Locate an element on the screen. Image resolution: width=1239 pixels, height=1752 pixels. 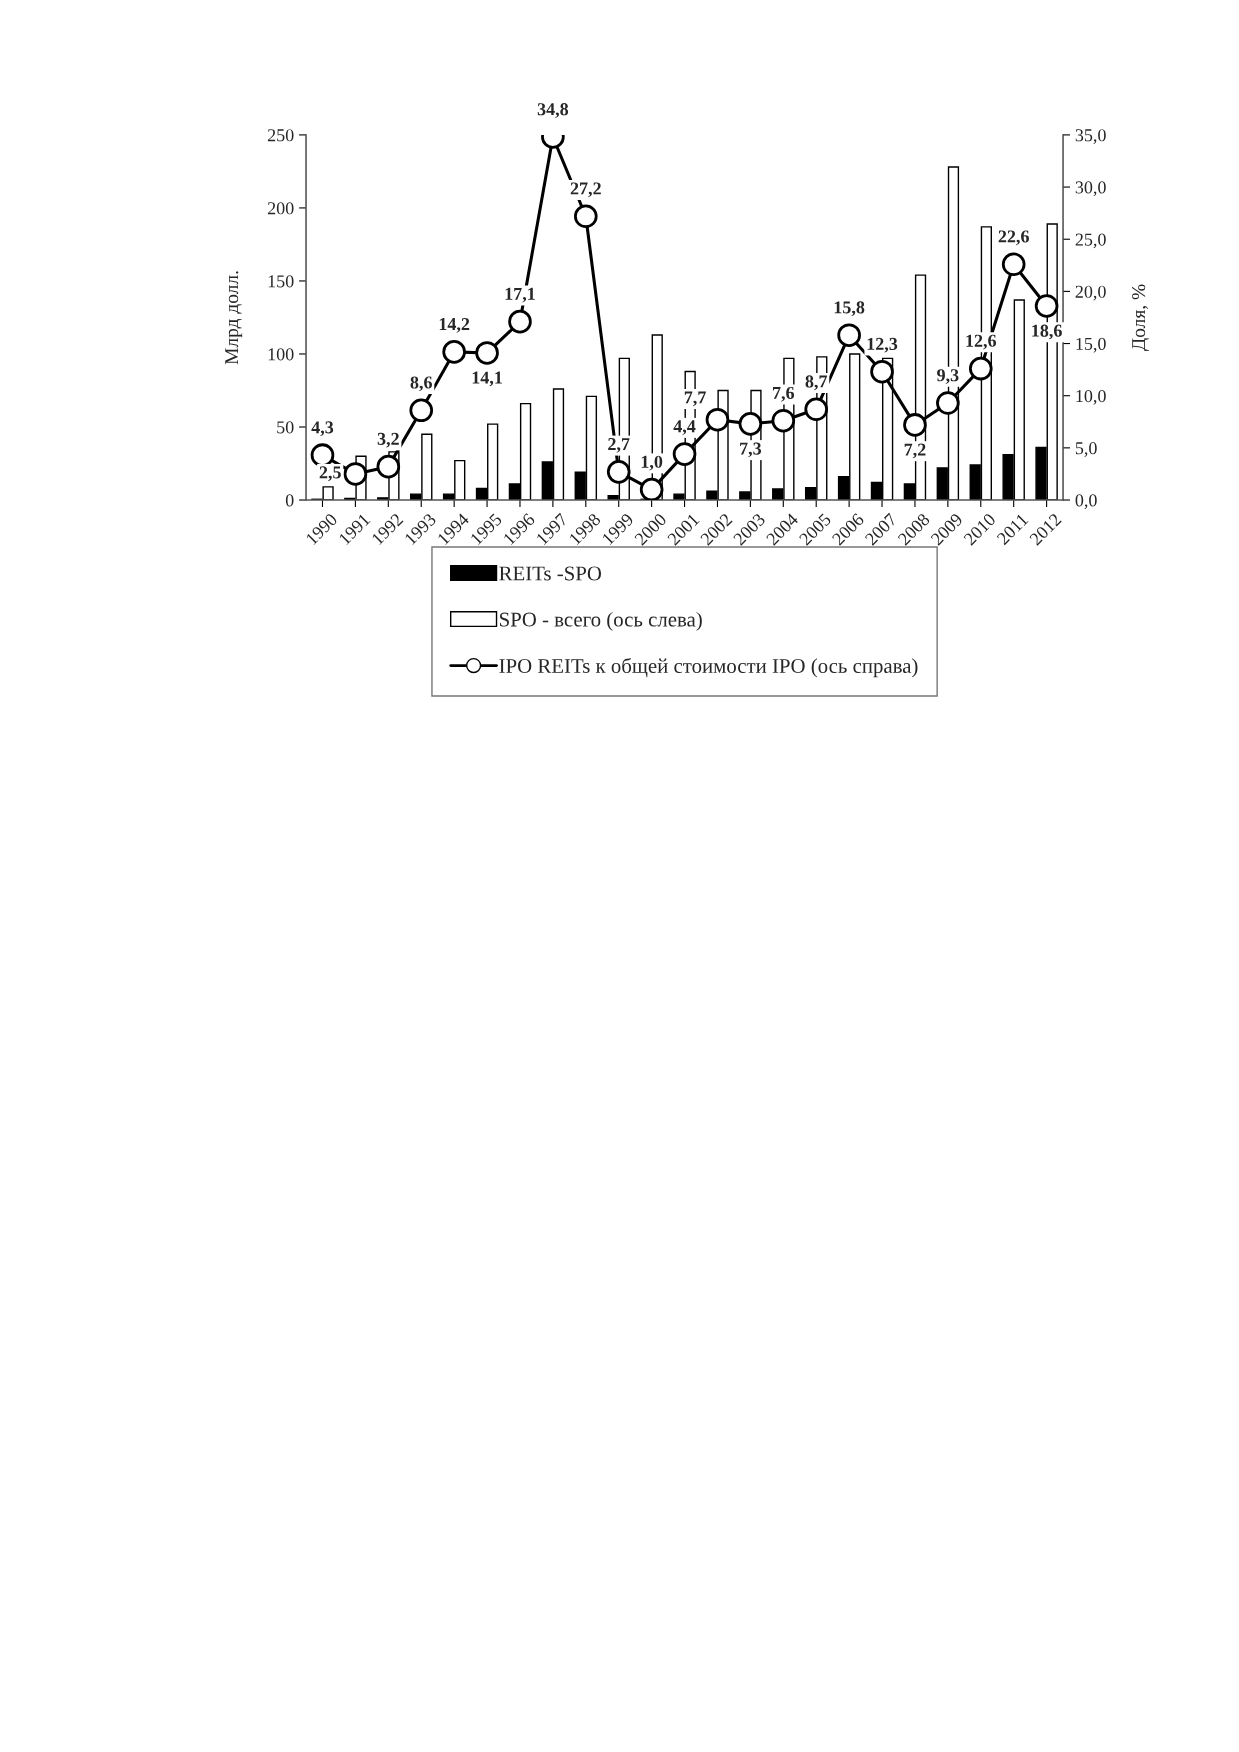
x-tick-label: 2011 is located at coordinates (1012, 529).